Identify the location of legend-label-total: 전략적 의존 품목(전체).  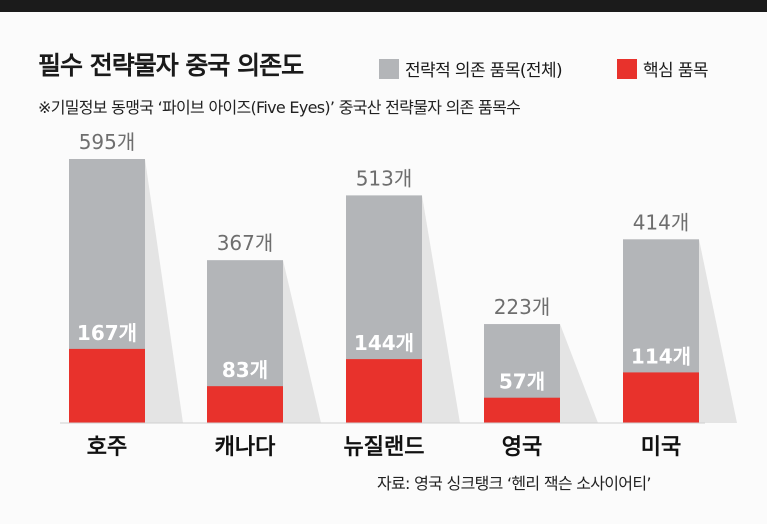
(484, 71).